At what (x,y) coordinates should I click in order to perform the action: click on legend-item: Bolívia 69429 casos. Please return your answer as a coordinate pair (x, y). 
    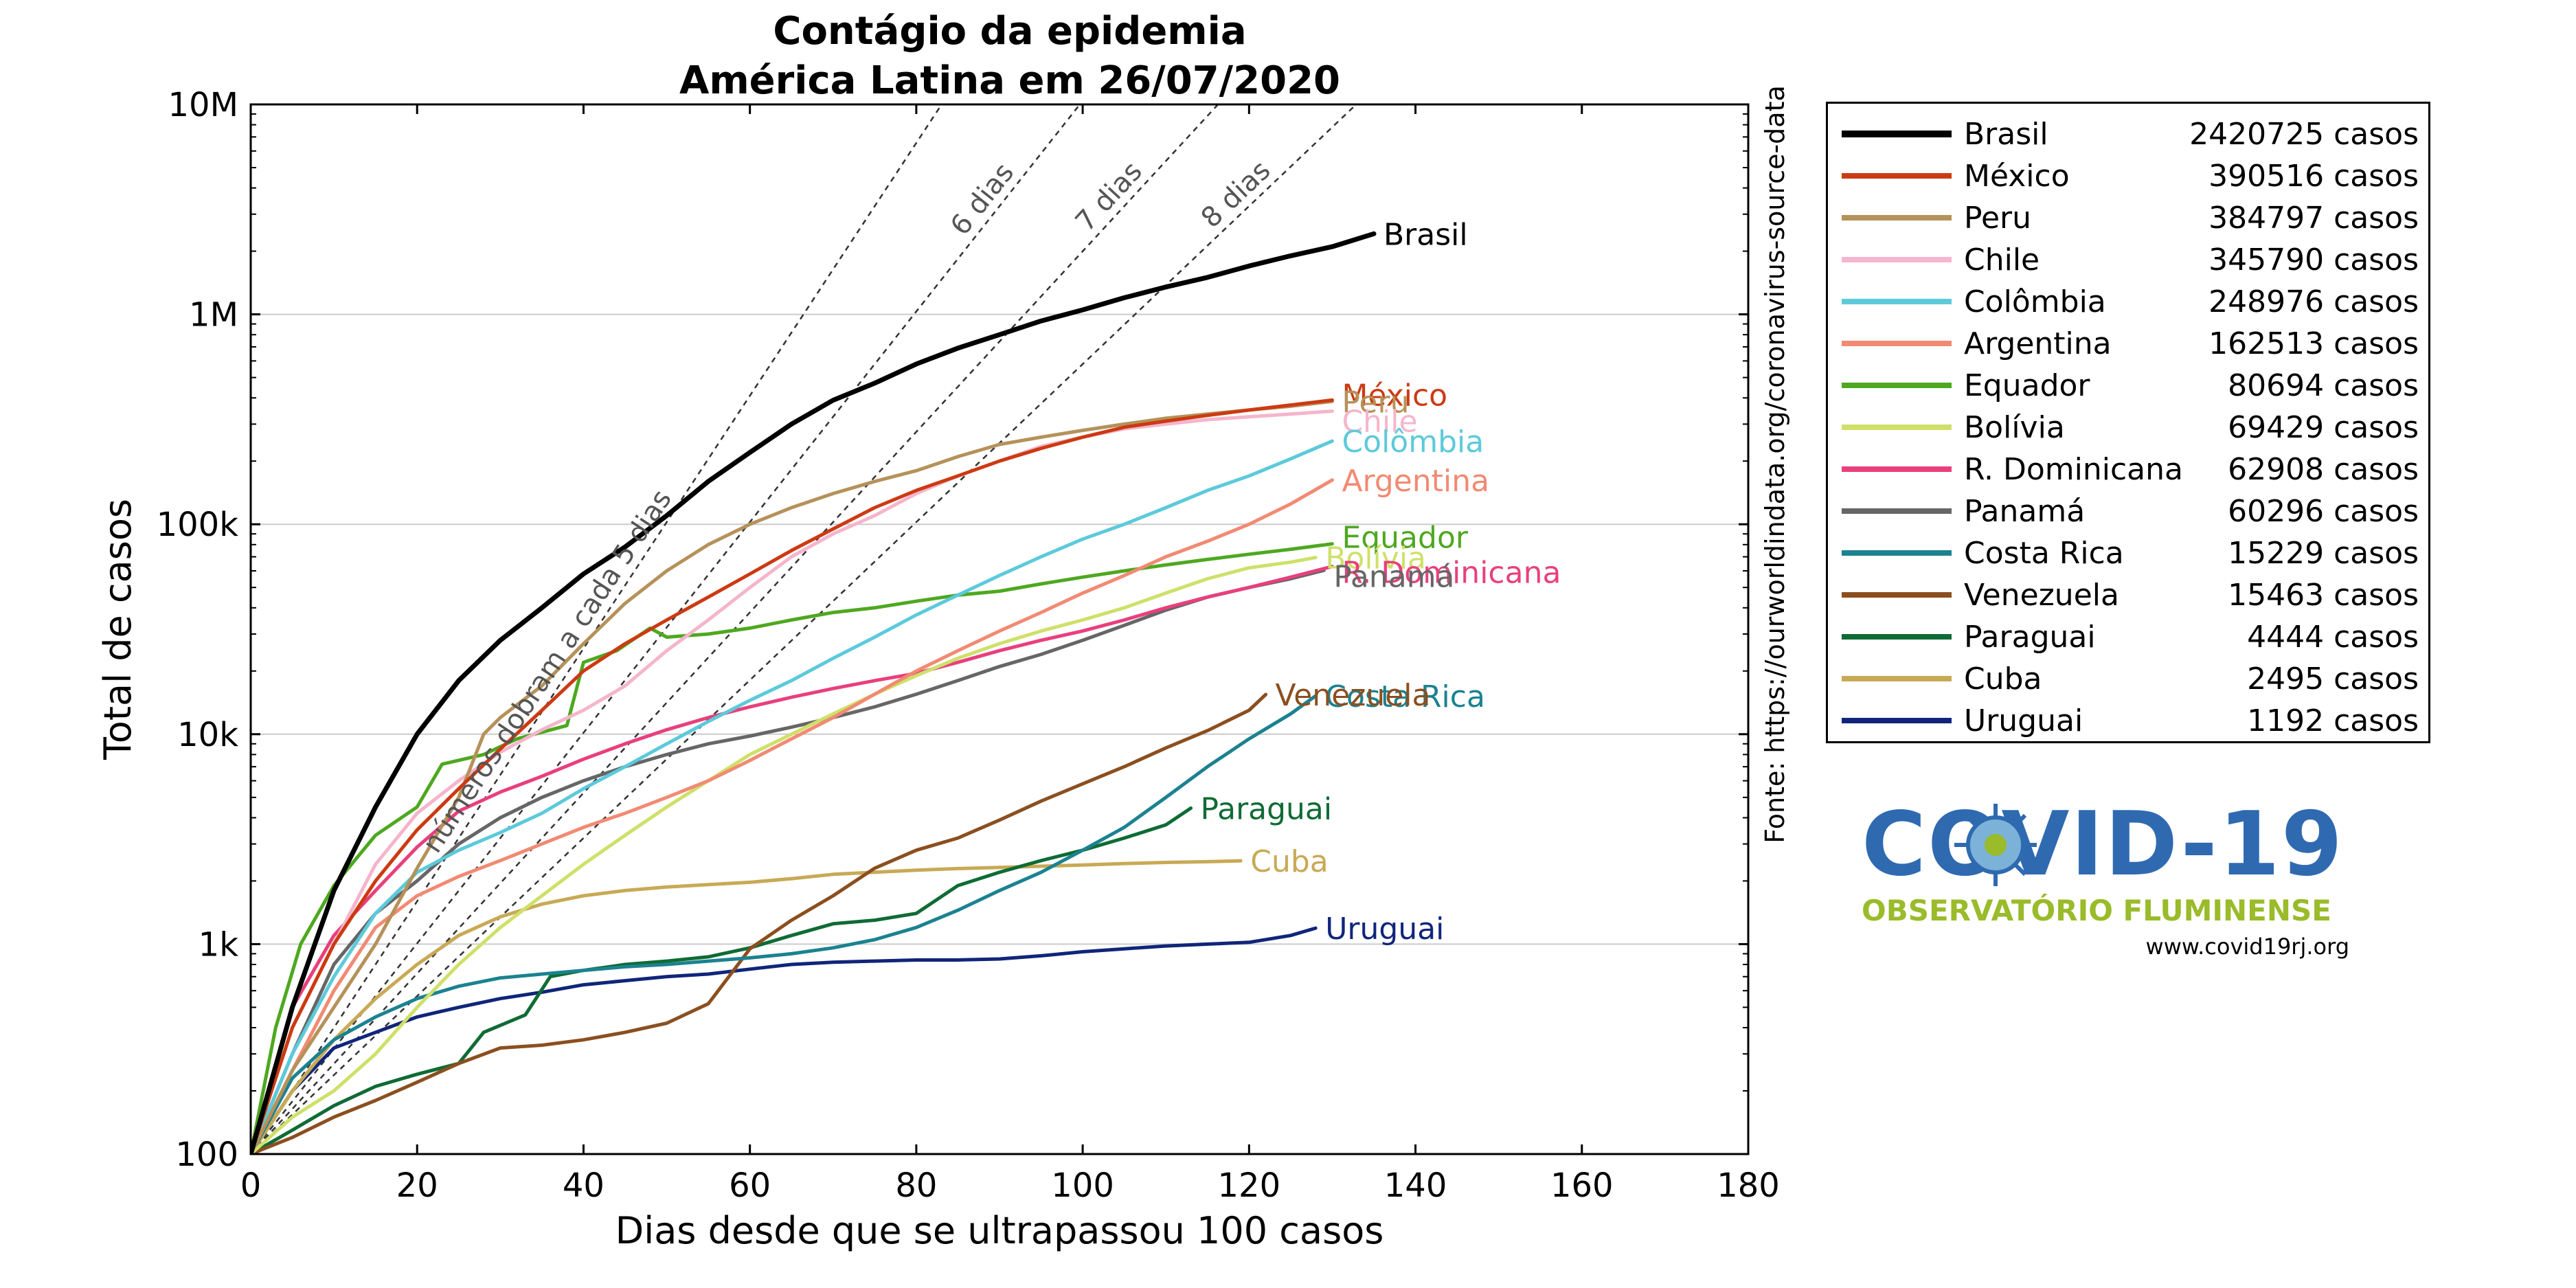
    Looking at the image, I should click on (2130, 428).